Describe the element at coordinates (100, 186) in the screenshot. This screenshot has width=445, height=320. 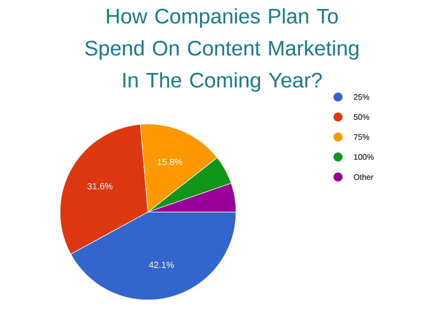
I see `data-label: 31.6%` at that location.